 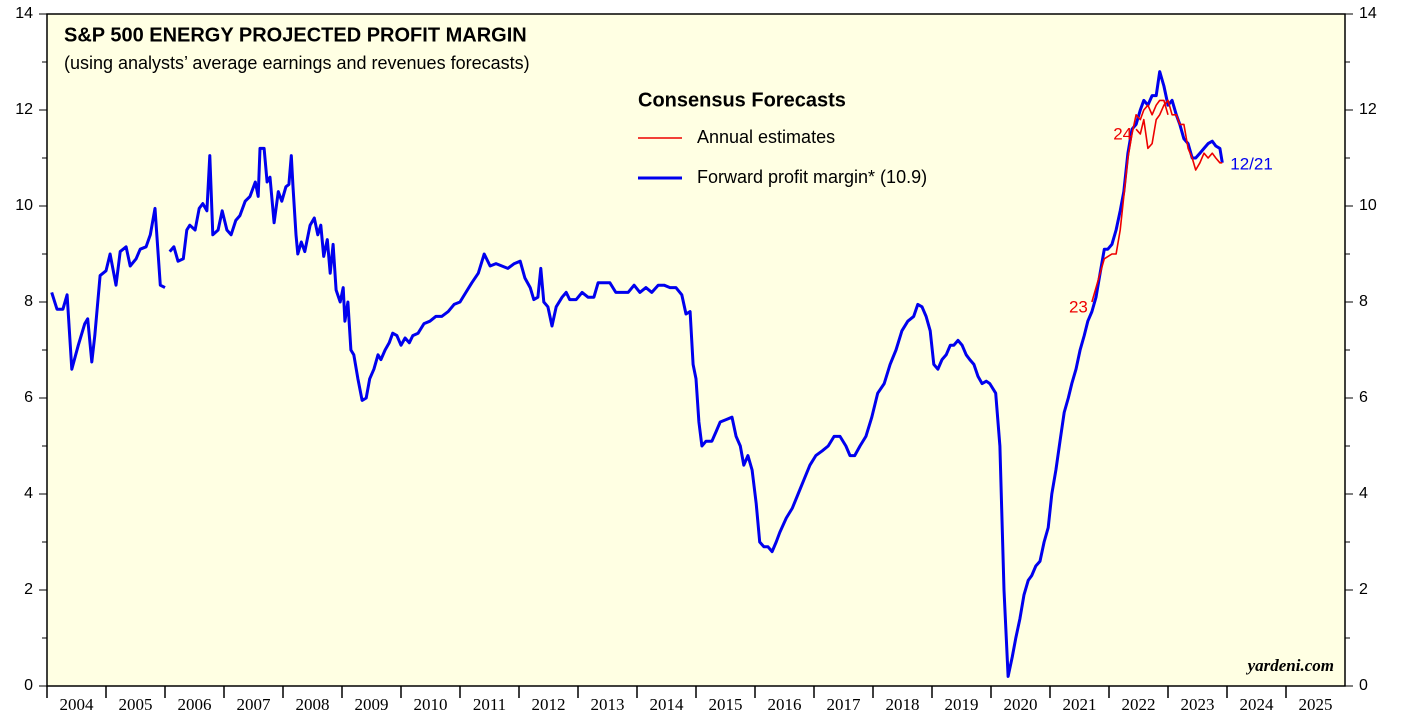 What do you see at coordinates (1363, 301) in the screenshot?
I see `y2-tick-label: 8` at bounding box center [1363, 301].